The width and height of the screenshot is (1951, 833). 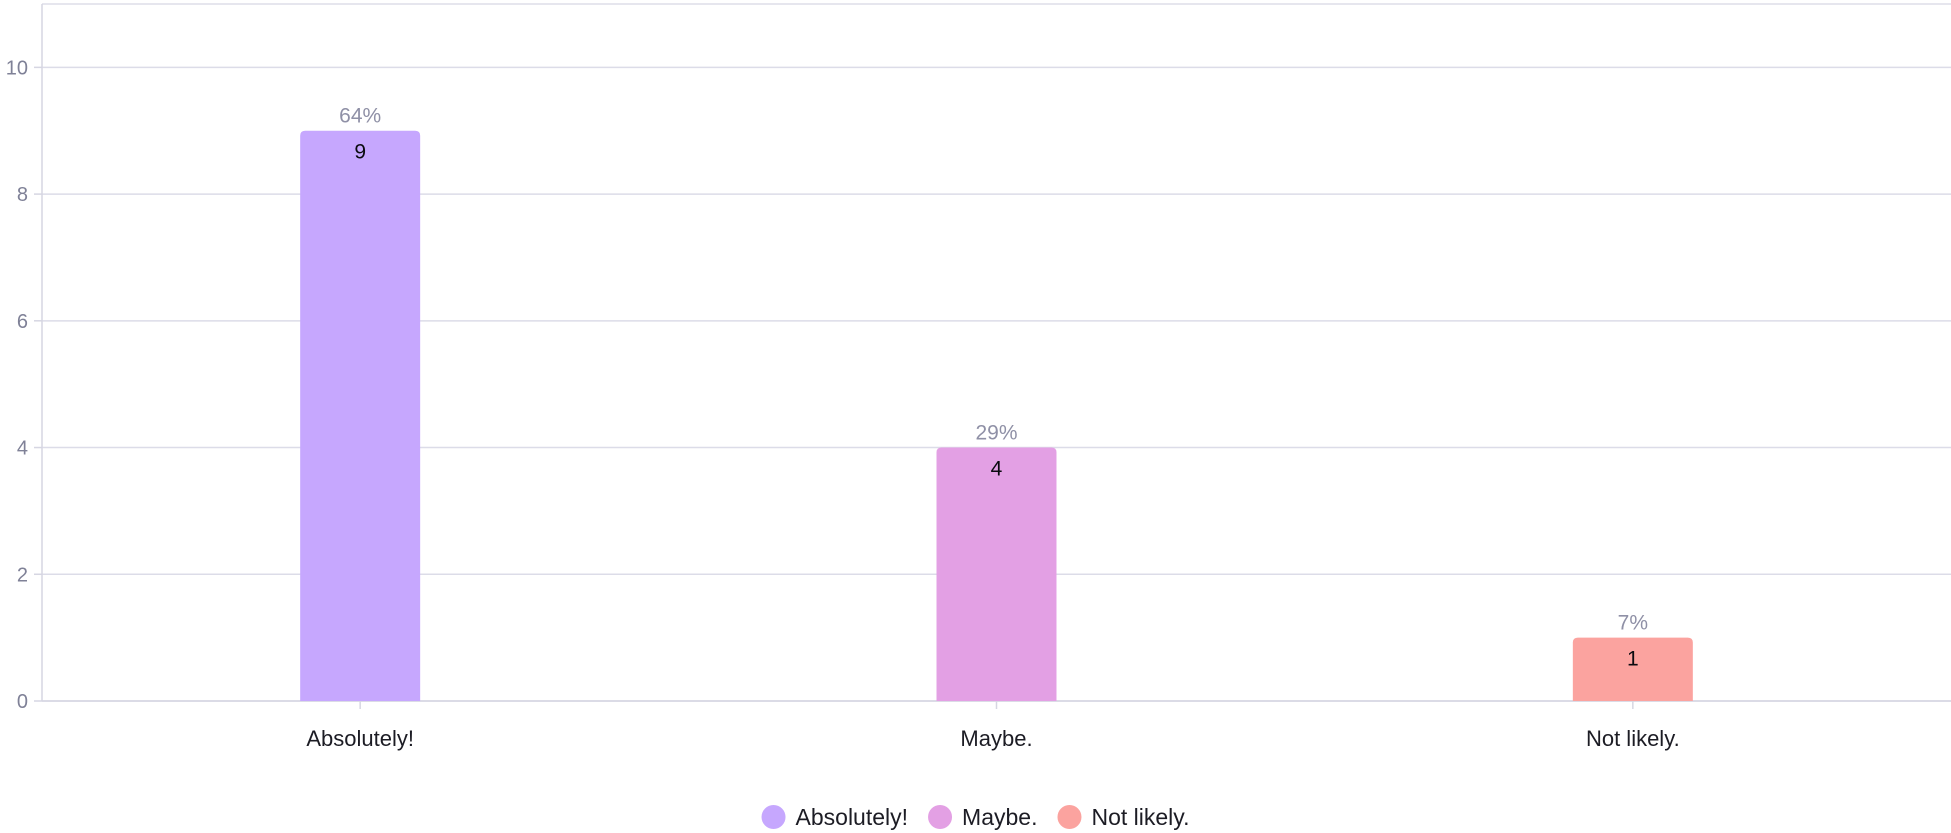 I want to click on y-tick-label: 8, so click(x=22, y=195).